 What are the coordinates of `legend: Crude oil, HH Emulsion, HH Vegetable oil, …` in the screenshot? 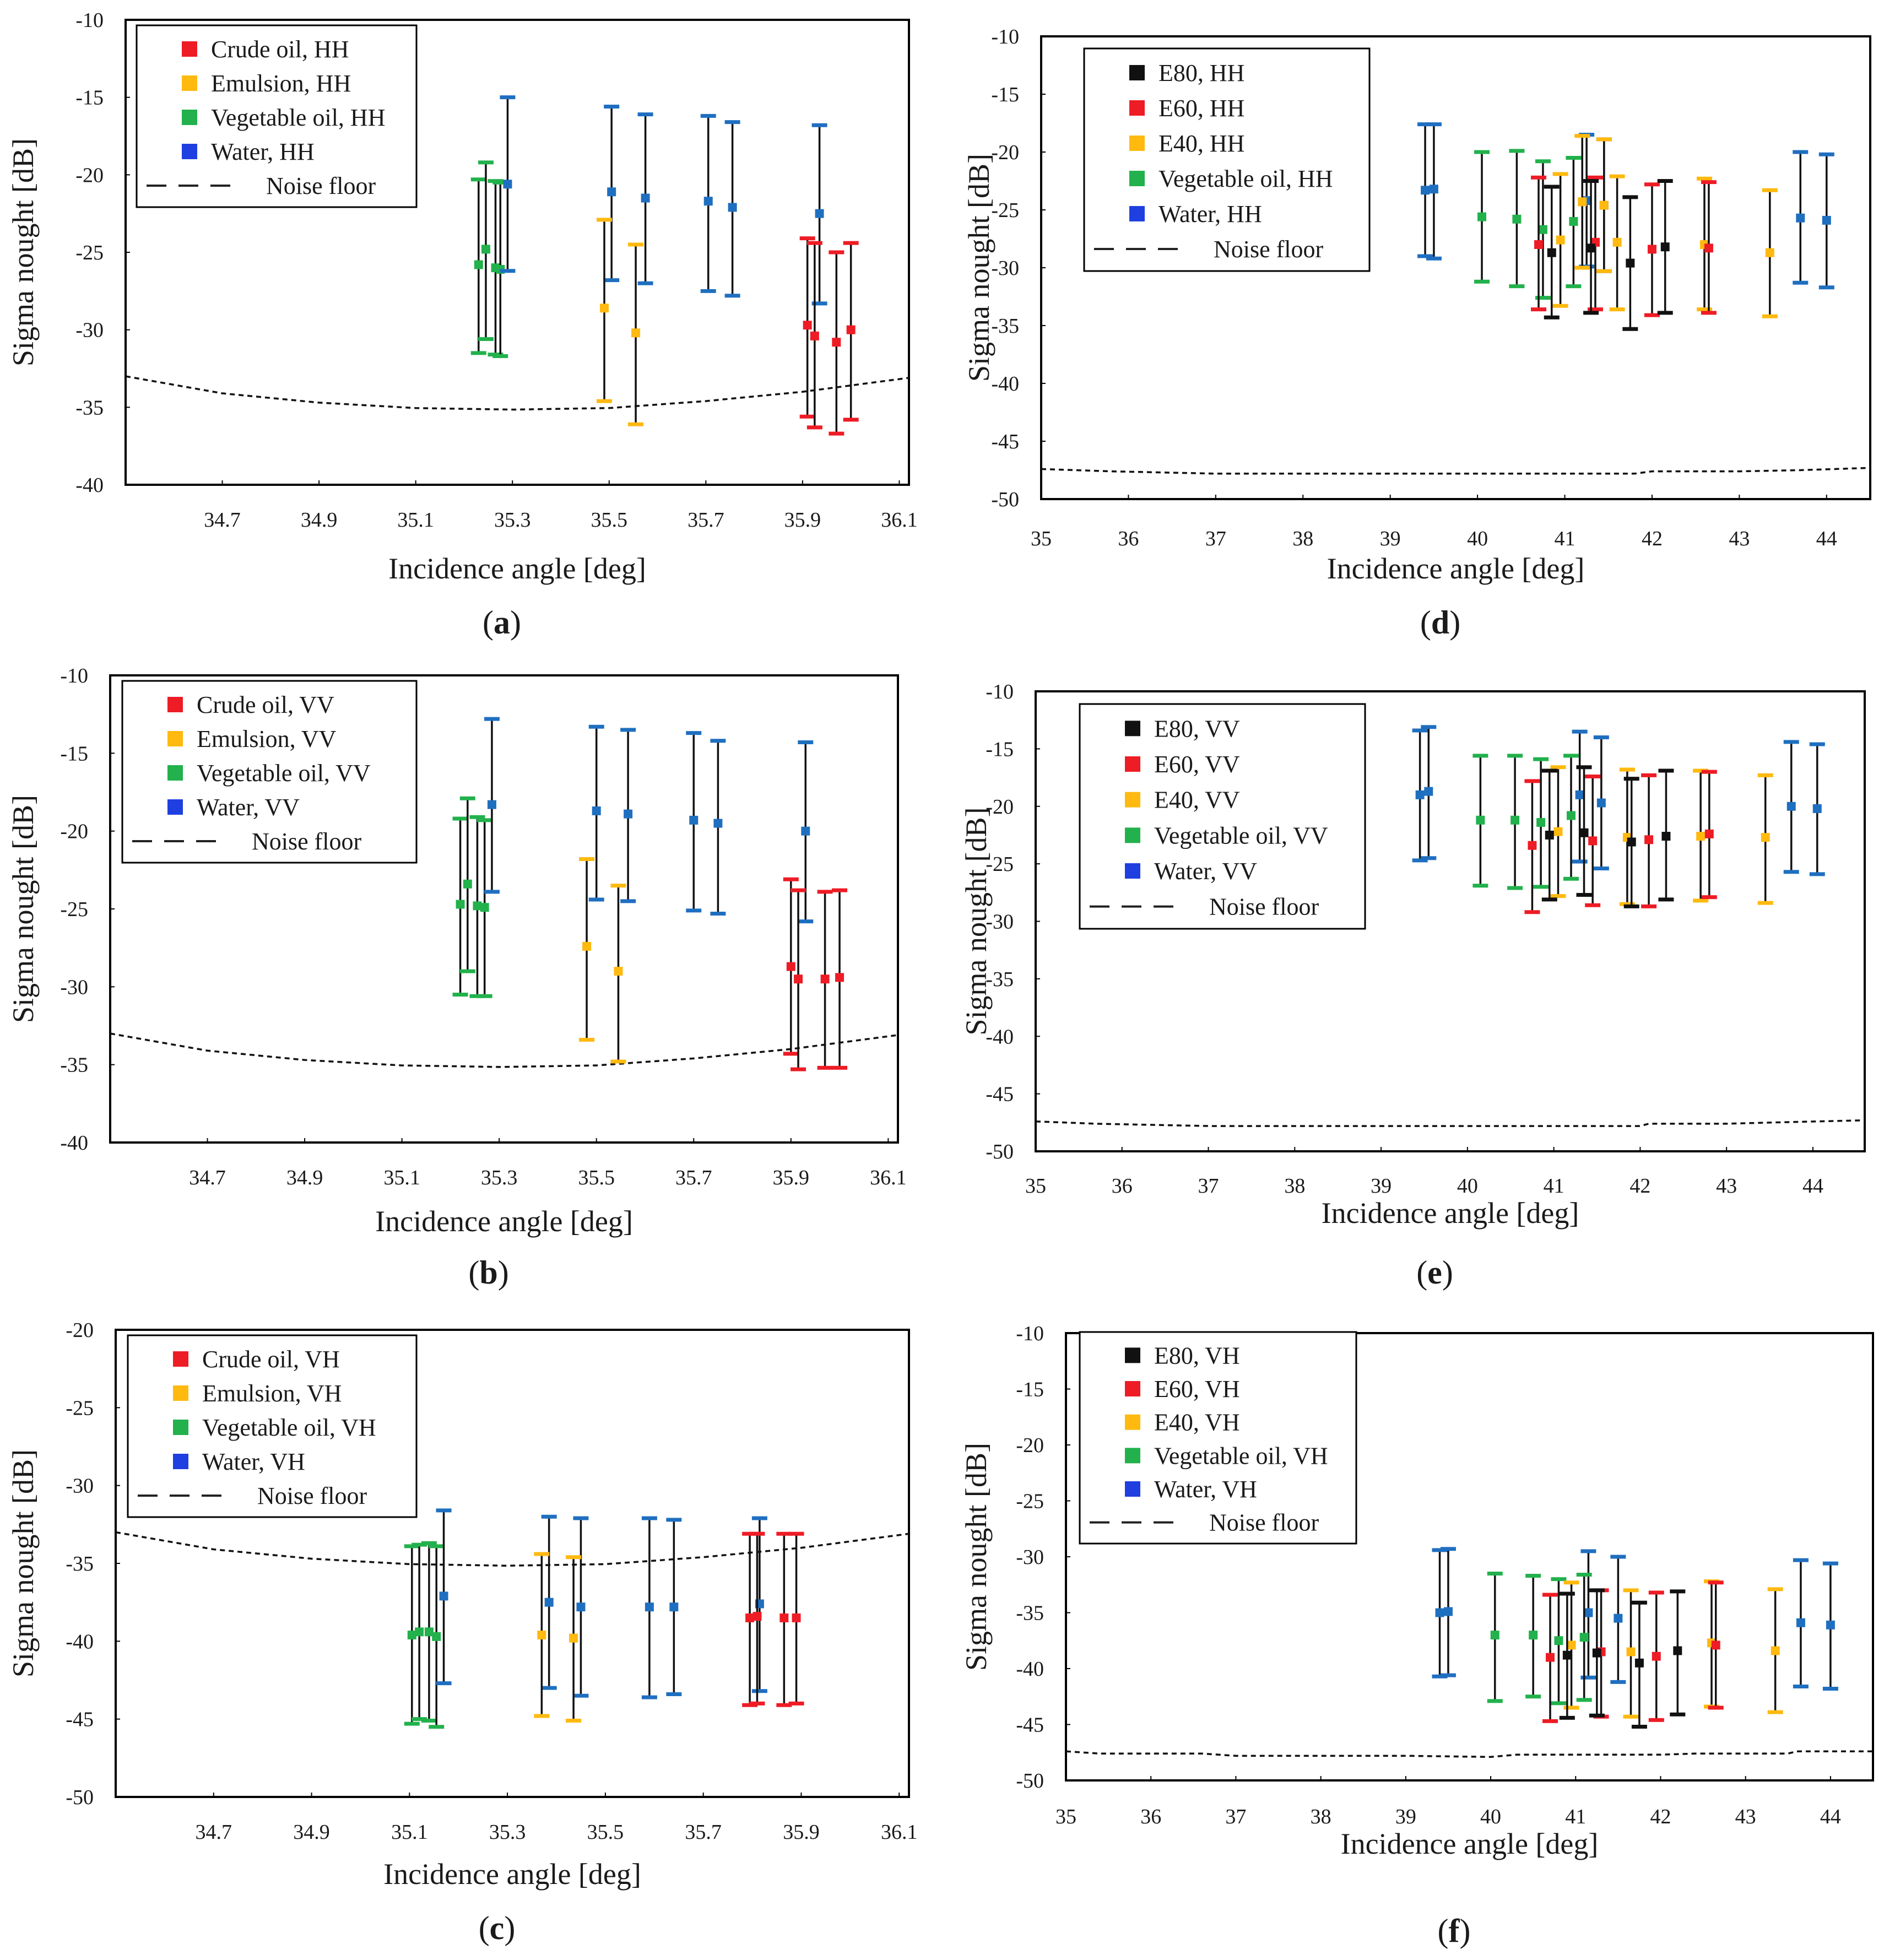 It's located at (277, 116).